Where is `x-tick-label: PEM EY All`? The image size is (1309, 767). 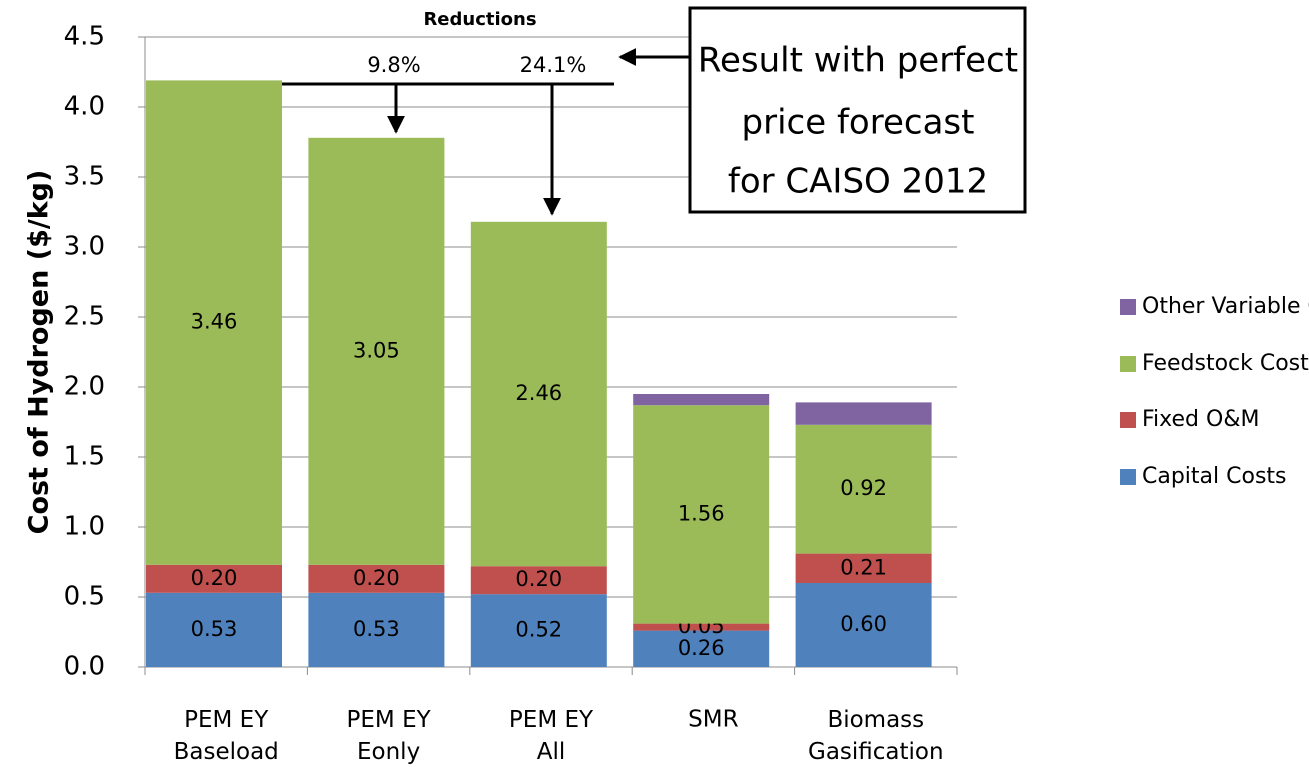
x-tick-label: PEM EY All is located at coordinates (551, 736).